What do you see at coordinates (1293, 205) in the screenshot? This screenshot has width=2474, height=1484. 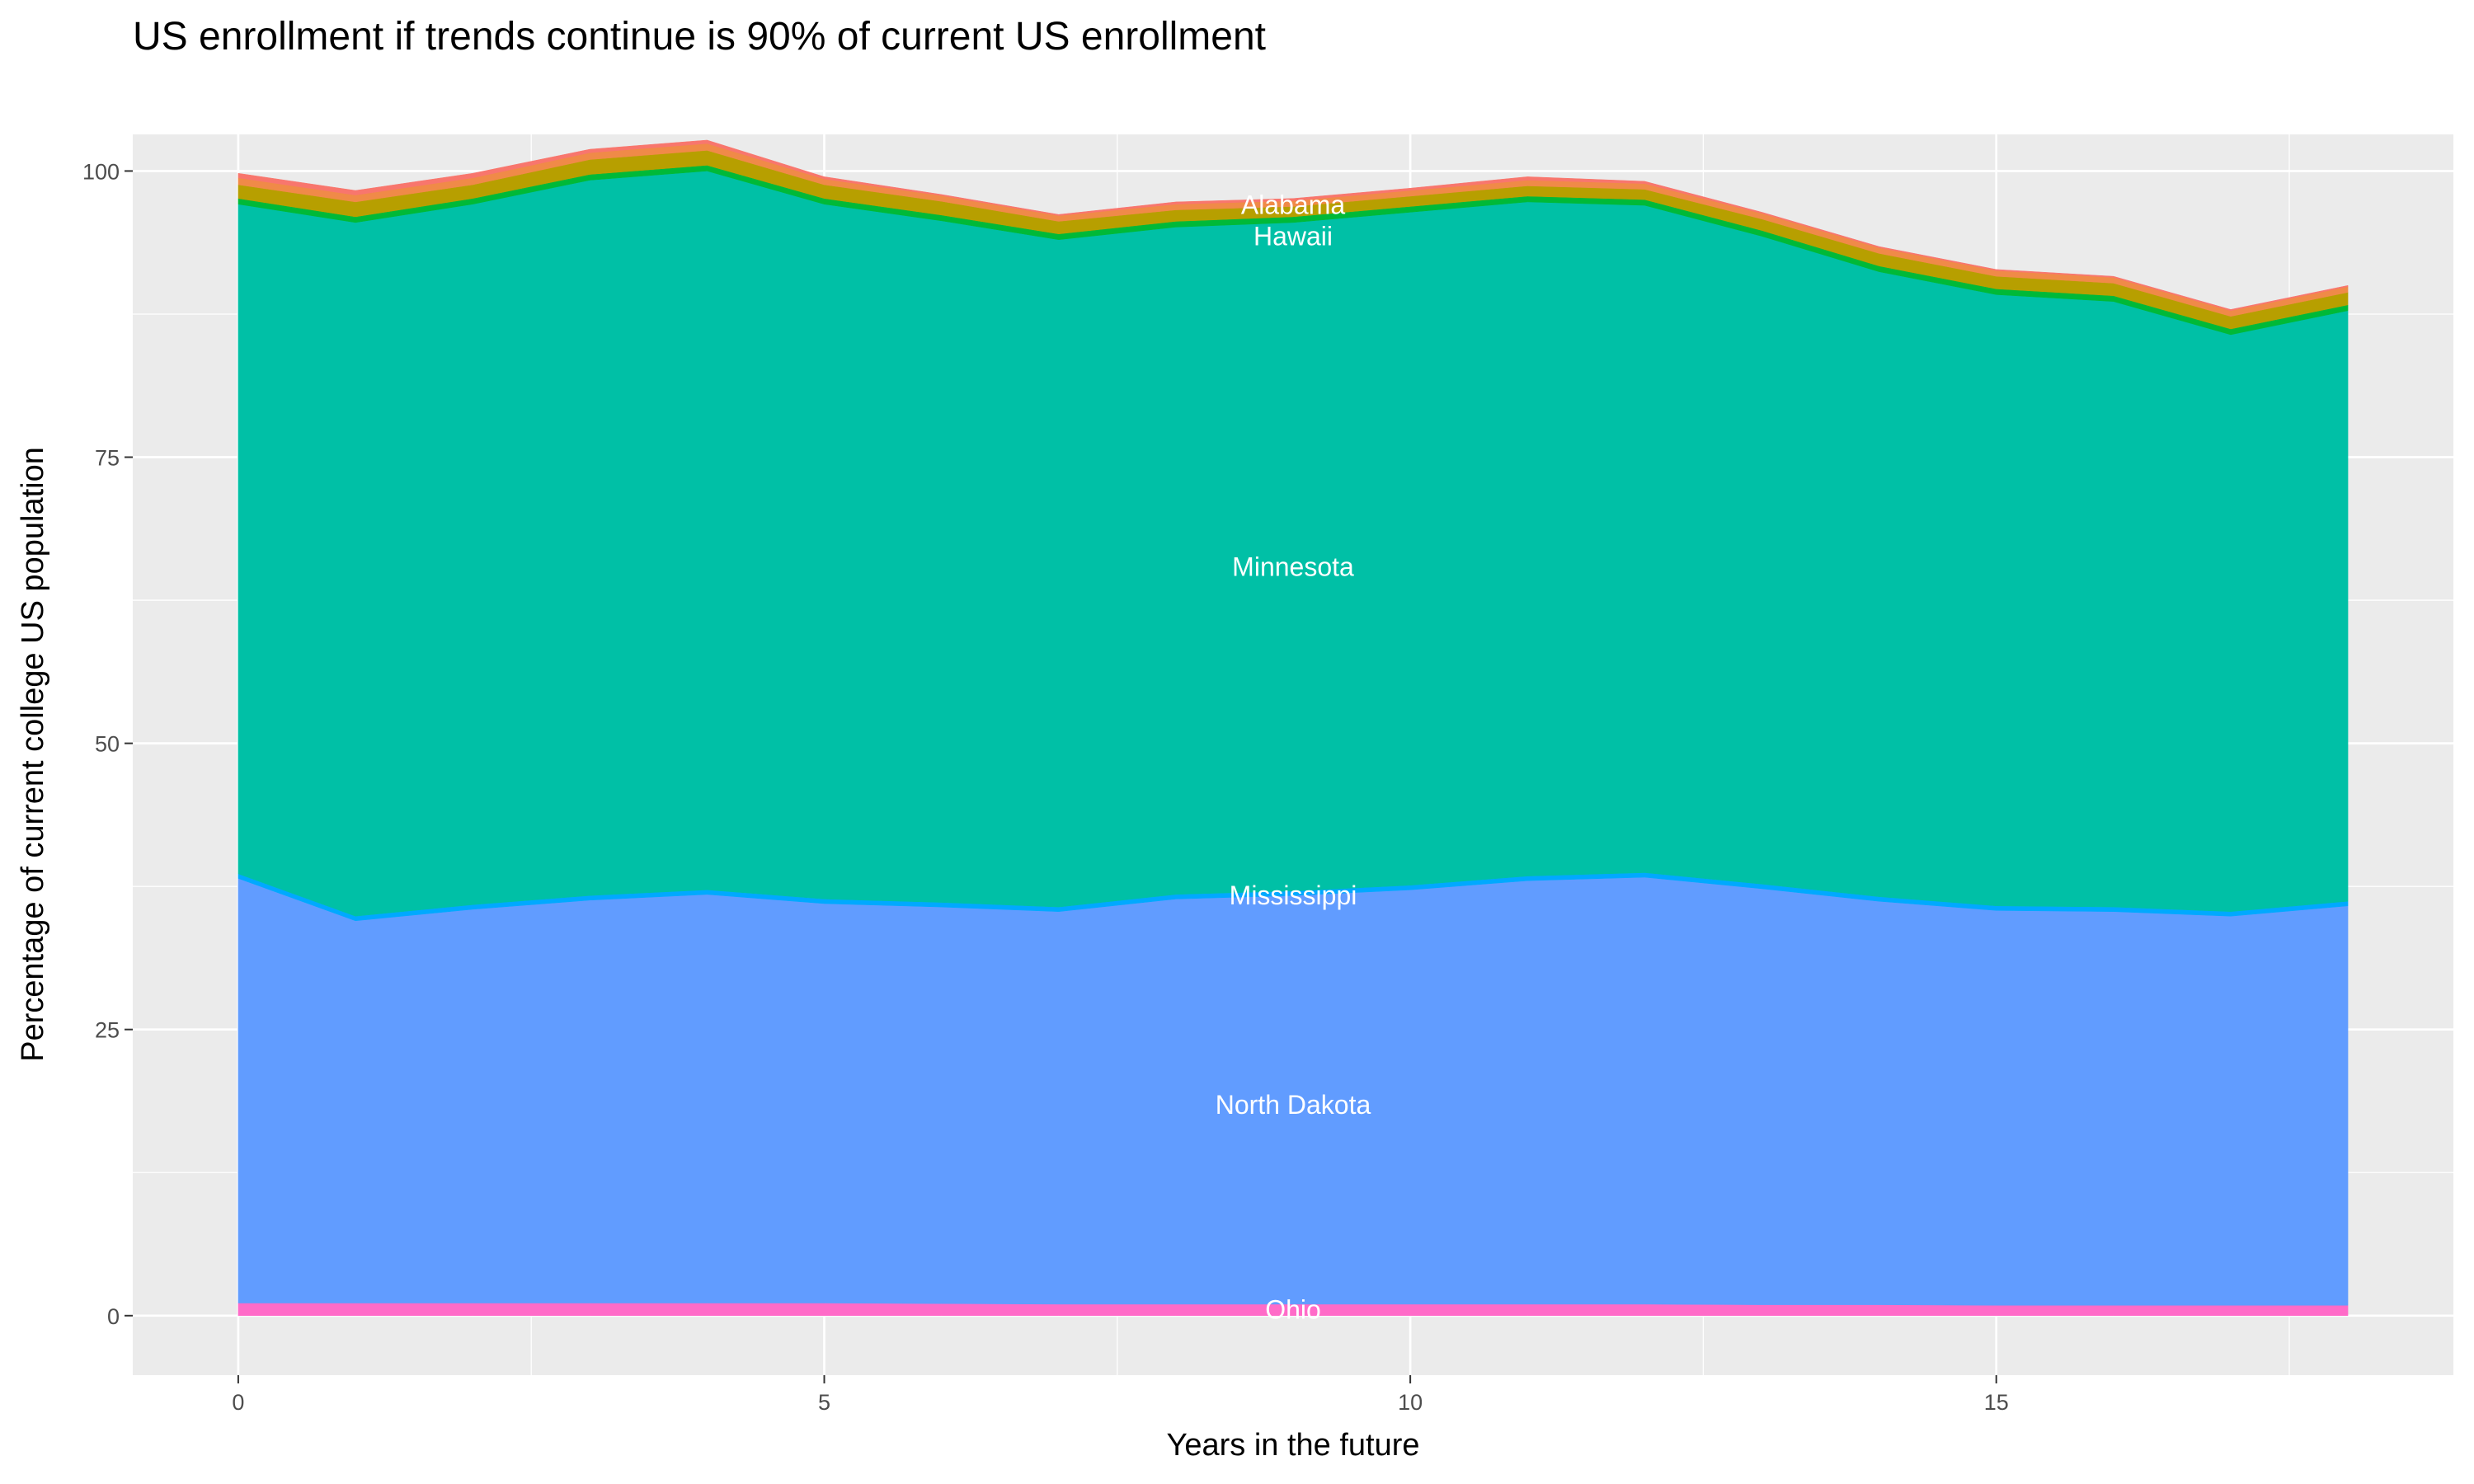 I see `series-label-alabama: Alabama` at bounding box center [1293, 205].